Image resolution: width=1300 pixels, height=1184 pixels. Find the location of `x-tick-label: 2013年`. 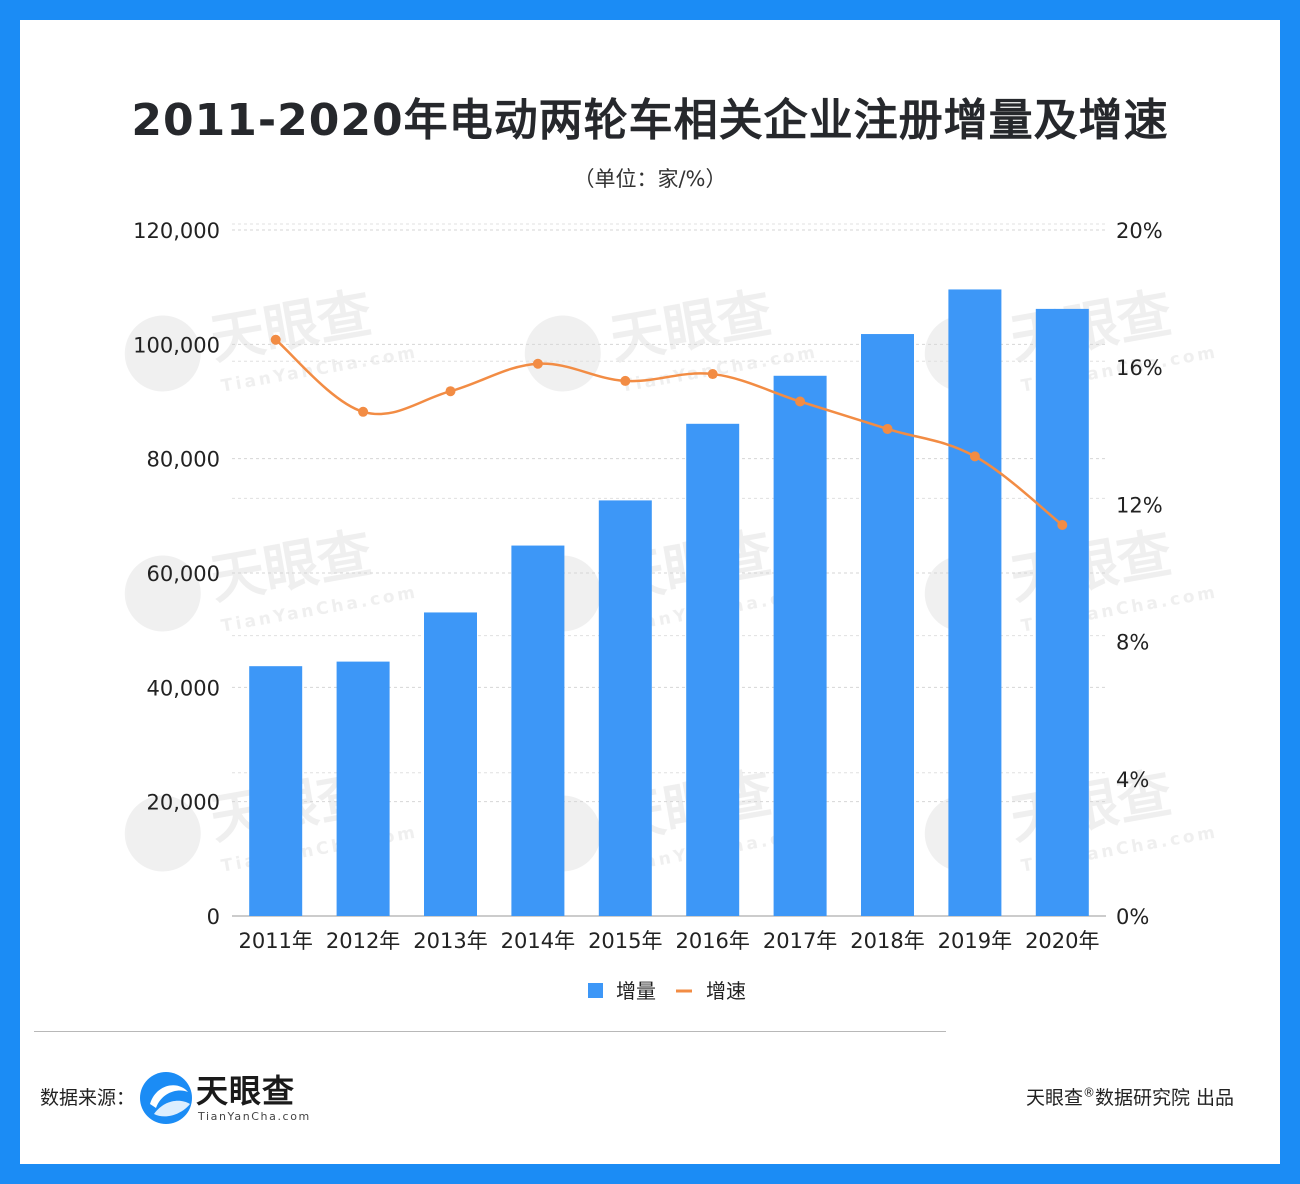

x-tick-label: 2013年 is located at coordinates (450, 941).